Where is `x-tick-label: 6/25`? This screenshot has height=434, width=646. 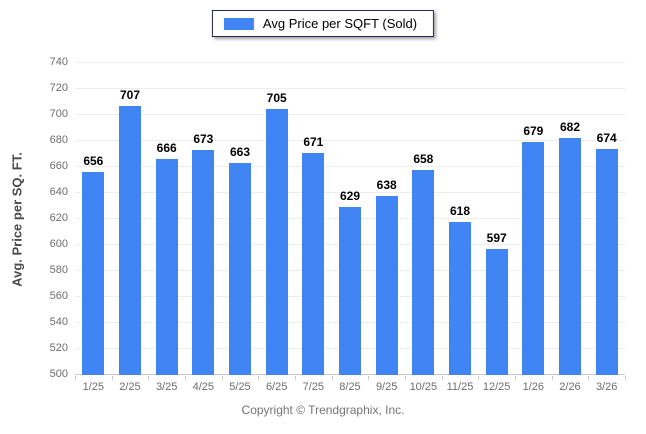
x-tick-label: 6/25 is located at coordinates (276, 387).